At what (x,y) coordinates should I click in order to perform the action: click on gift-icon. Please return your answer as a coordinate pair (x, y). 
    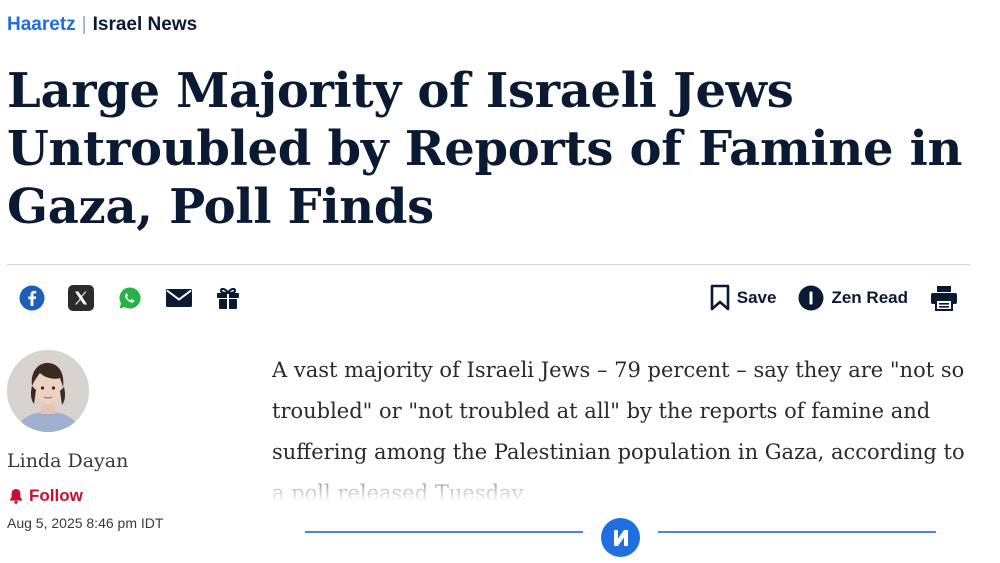
    Looking at the image, I should click on (228, 298).